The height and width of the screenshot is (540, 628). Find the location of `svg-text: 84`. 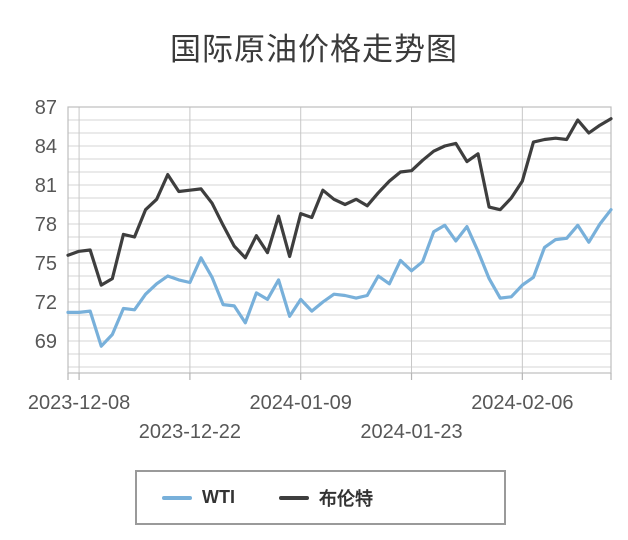

svg-text: 84 is located at coordinates (46, 147).